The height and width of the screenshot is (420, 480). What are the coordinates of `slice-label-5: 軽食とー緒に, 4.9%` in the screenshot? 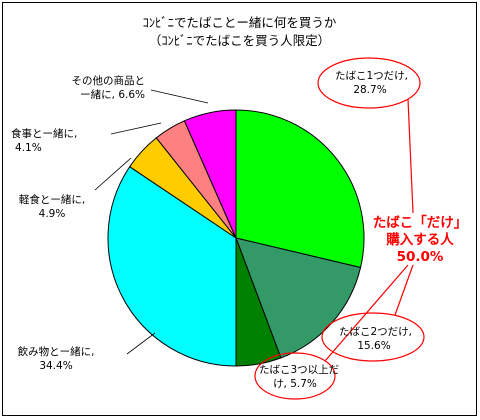 It's located at (52, 207).